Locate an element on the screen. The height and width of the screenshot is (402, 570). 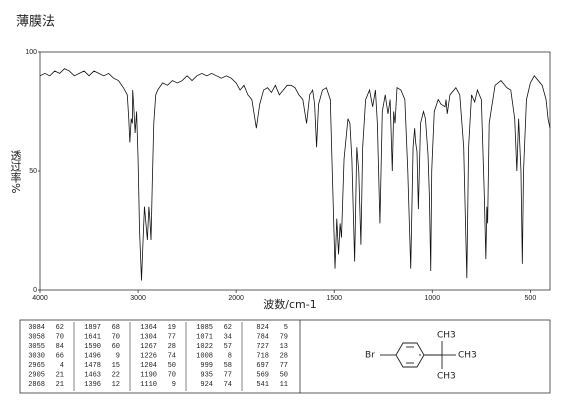
table-wavenumber: 1463 is located at coordinates (92, 375).